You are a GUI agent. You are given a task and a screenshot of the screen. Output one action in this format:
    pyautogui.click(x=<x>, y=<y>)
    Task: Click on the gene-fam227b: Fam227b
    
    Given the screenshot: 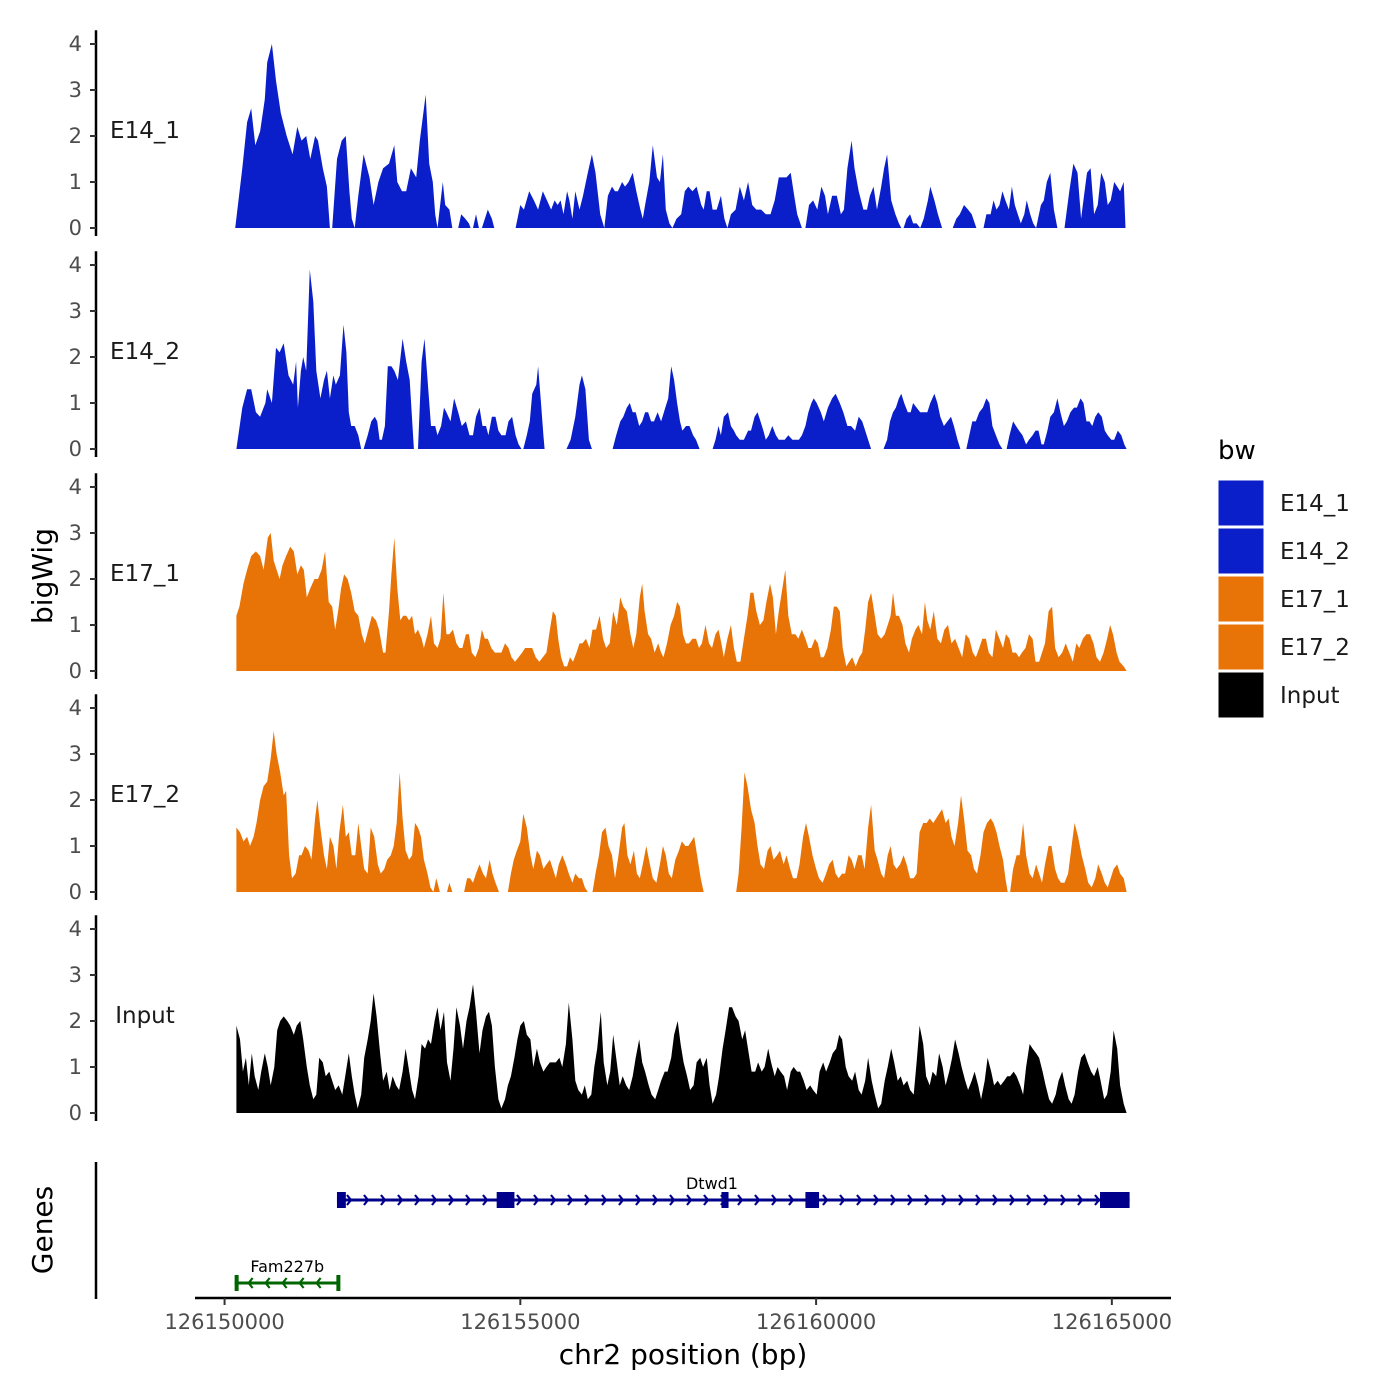 What is the action you would take?
    pyautogui.click(x=287, y=1274)
    